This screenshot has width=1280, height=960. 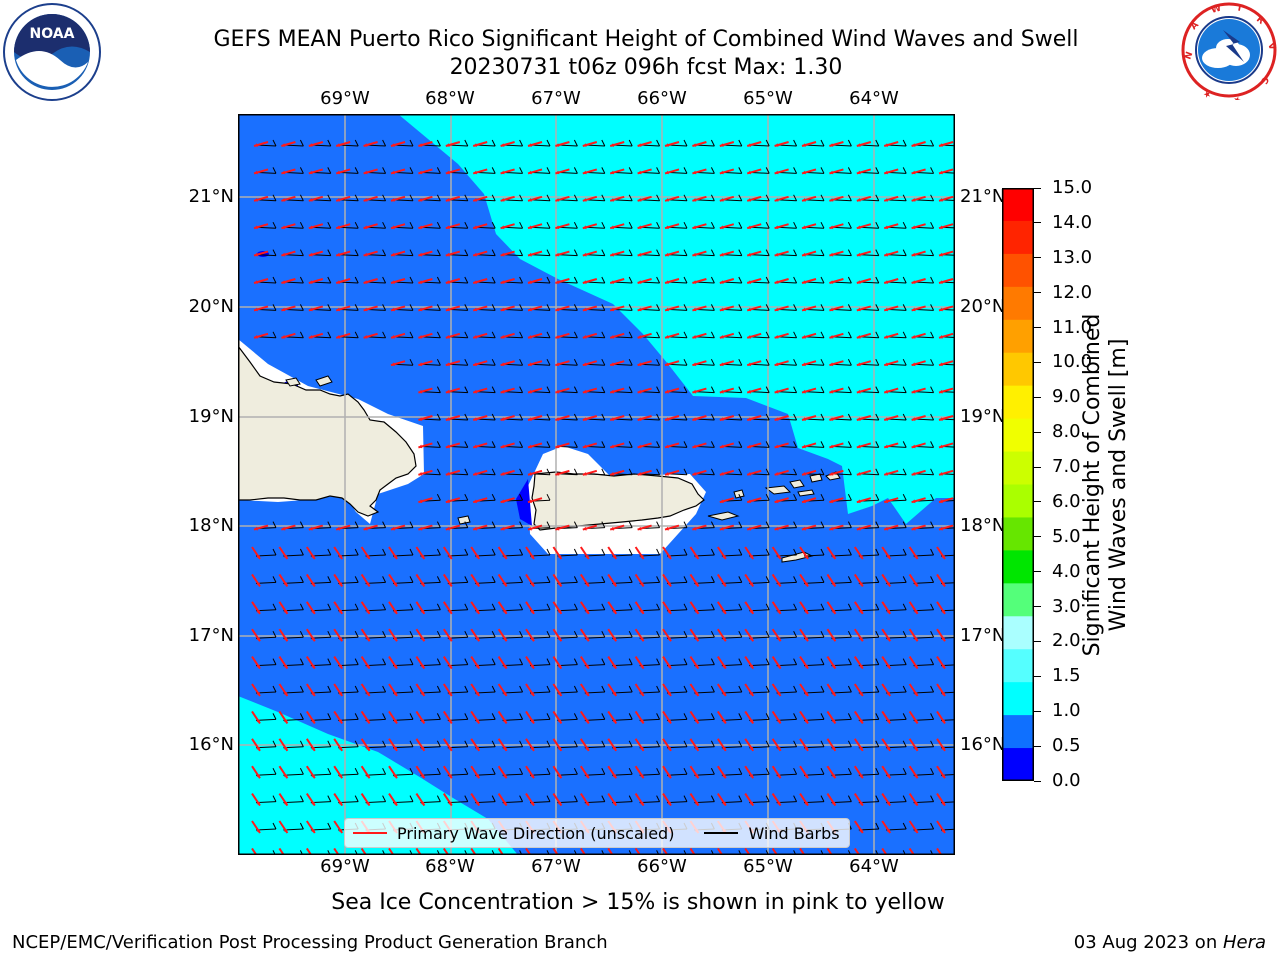 I want to click on colorbar-tick-label: 7.0, so click(x=1066, y=467).